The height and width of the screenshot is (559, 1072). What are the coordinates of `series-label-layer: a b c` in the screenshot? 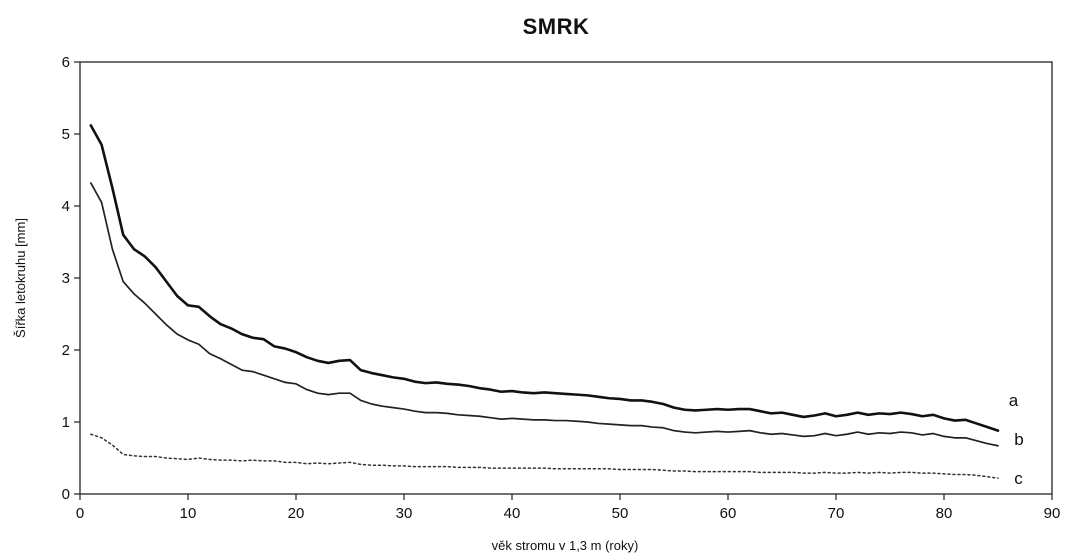 It's located at (1016, 439).